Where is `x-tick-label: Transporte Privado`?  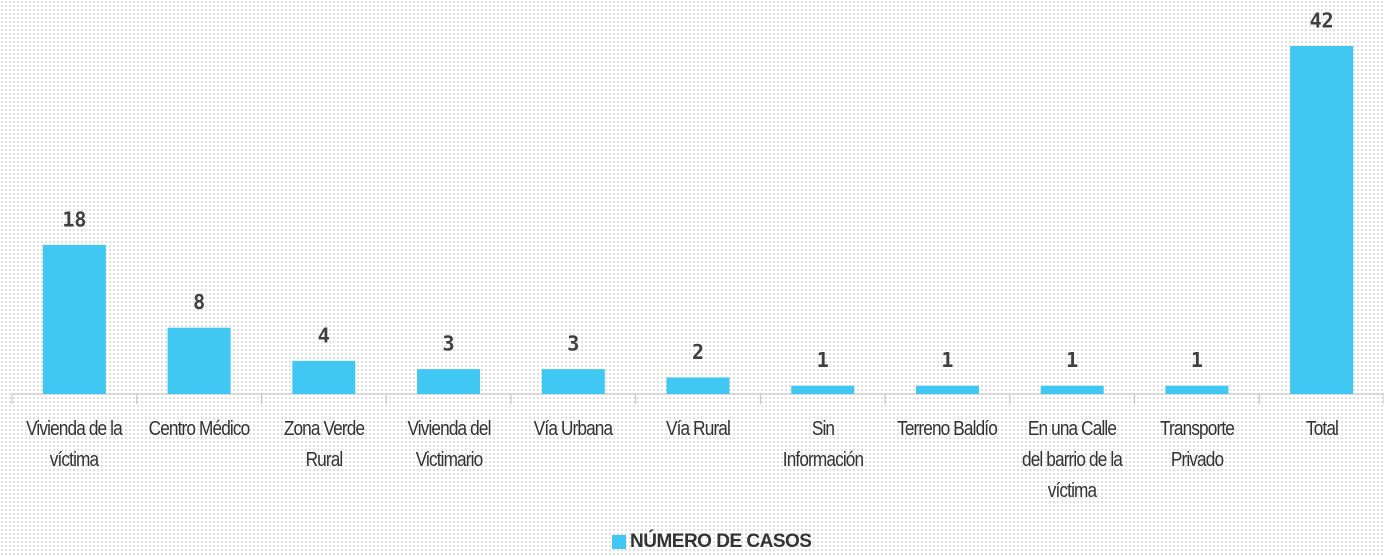
x-tick-label: Transporte Privado is located at coordinates (1197, 444).